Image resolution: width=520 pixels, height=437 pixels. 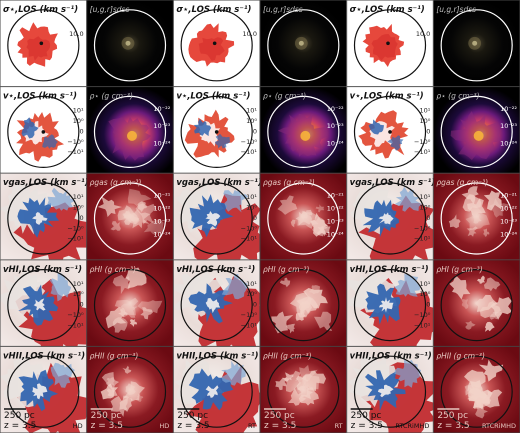 What do you see at coordinates (130, 303) in the screenshot?
I see `density-panel-vhi-hd: ρHI (g cm⁻³)` at bounding box center [130, 303].